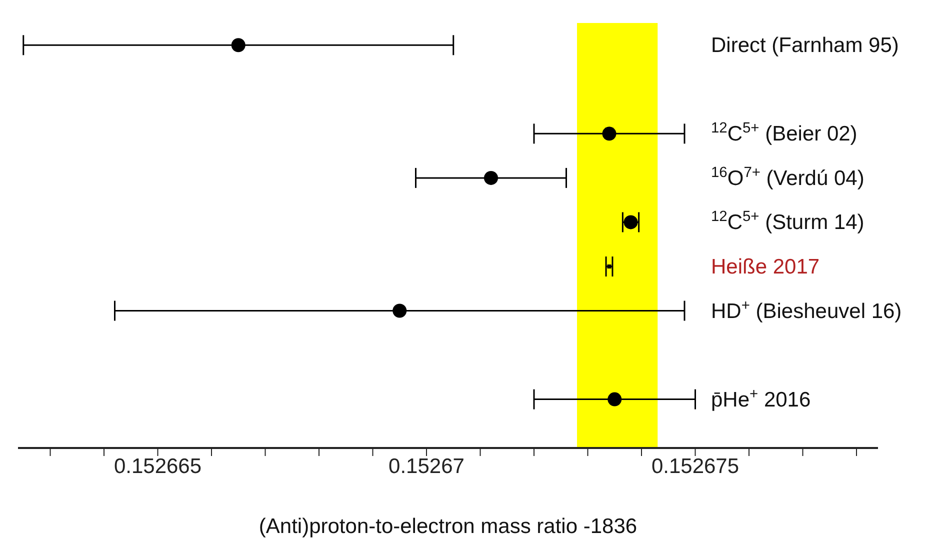 The width and height of the screenshot is (946, 550). What do you see at coordinates (784, 133) in the screenshot?
I see `y-tick-label: $^{12}$C$^{5+}$ (Beier 02)` at bounding box center [784, 133].